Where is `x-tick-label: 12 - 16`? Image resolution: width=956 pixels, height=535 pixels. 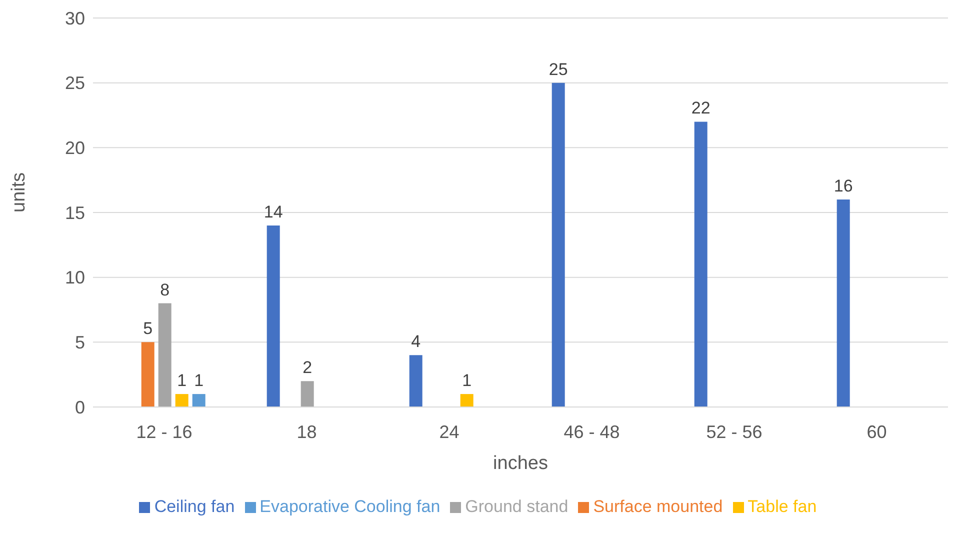 x-tick-label: 12 - 16 is located at coordinates (164, 432).